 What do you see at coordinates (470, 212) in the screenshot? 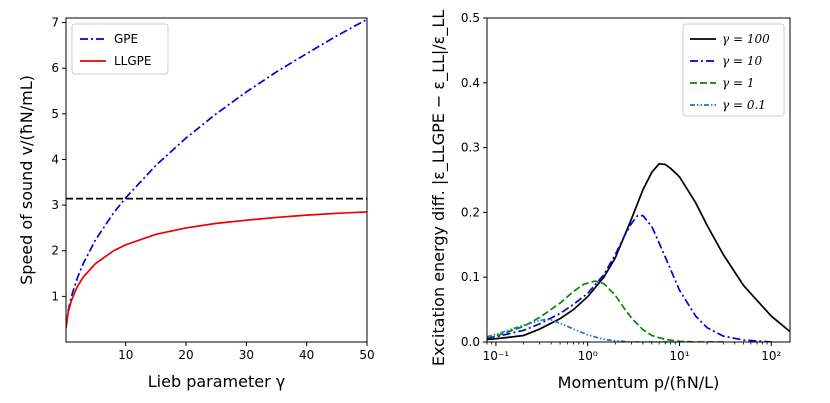
I see `y-tick-label: 0.2` at bounding box center [470, 212].